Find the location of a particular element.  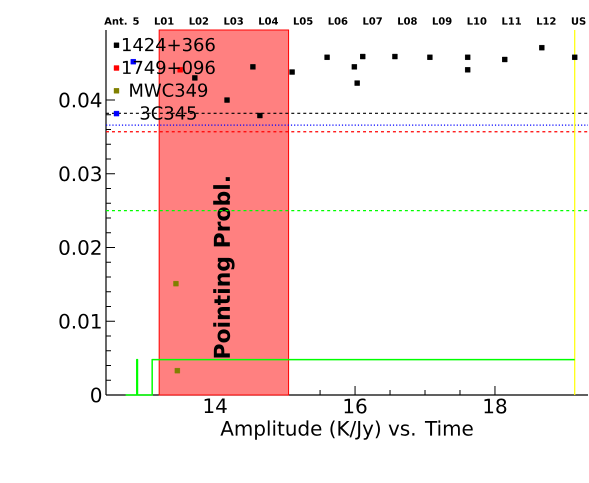

y-tick-label: 0.04 is located at coordinates (80, 100).